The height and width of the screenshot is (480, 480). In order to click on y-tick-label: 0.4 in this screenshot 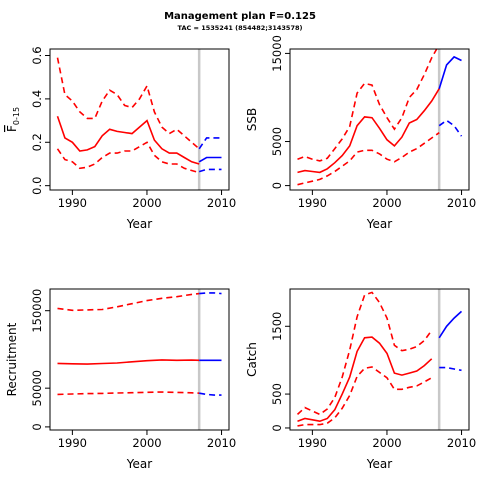, I will do `click(37, 99)`.